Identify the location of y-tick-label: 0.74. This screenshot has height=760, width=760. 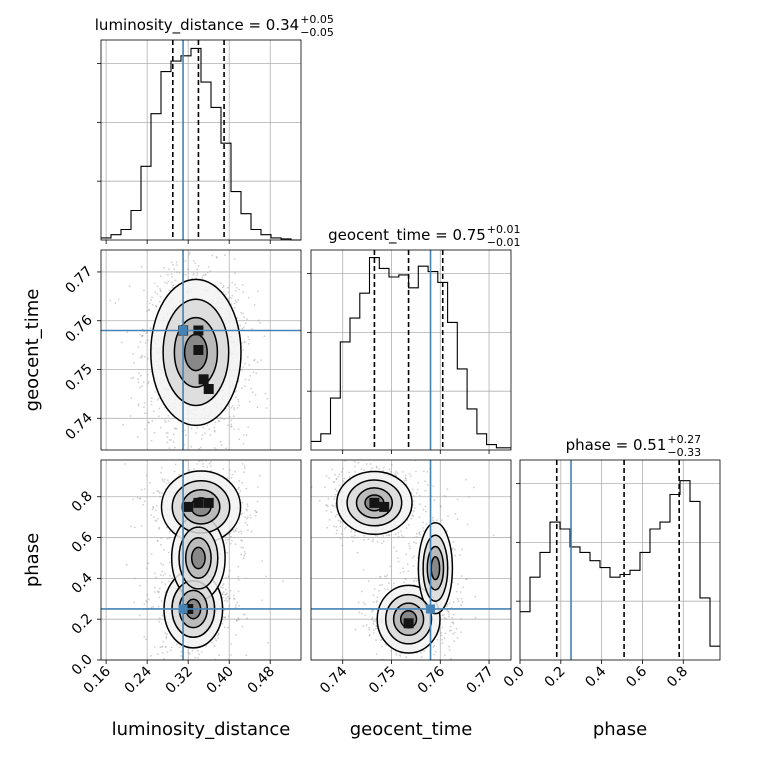
(78, 426).